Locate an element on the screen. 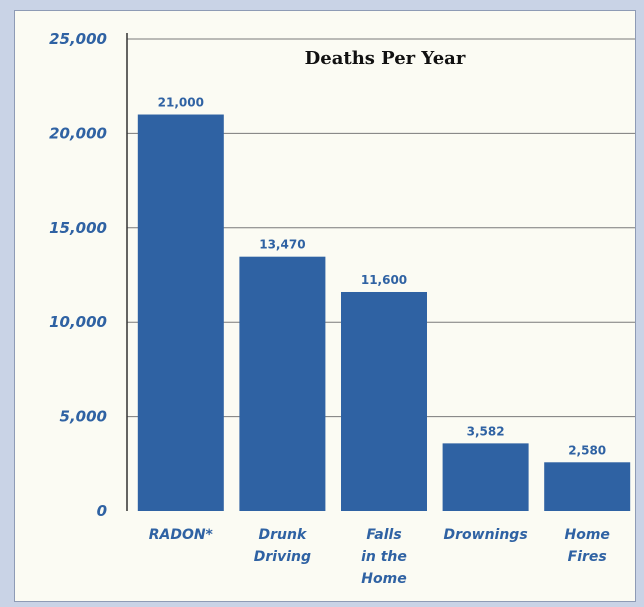 This screenshot has width=644, height=607. y-tick-label: 10,000 is located at coordinates (78, 322).